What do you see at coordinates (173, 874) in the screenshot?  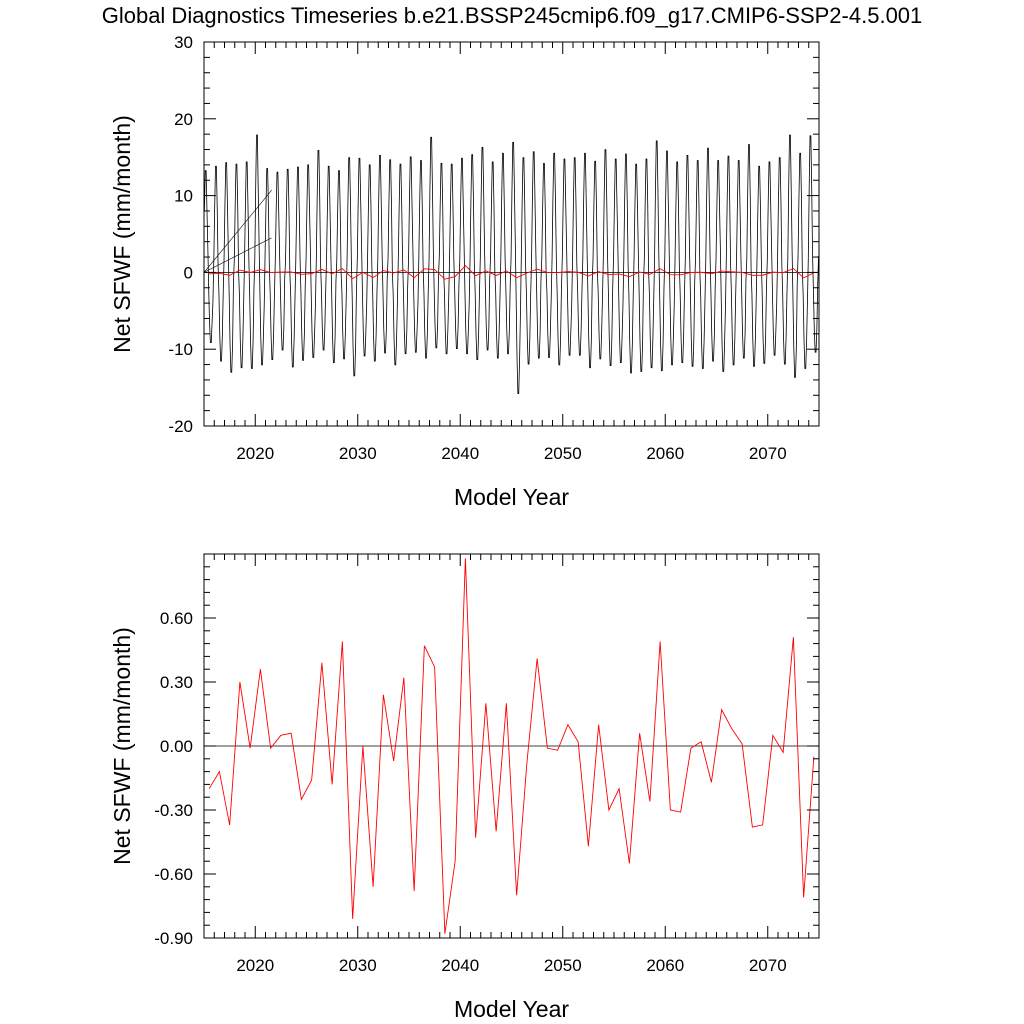 I see `y-tick-label: -0.60` at bounding box center [173, 874].